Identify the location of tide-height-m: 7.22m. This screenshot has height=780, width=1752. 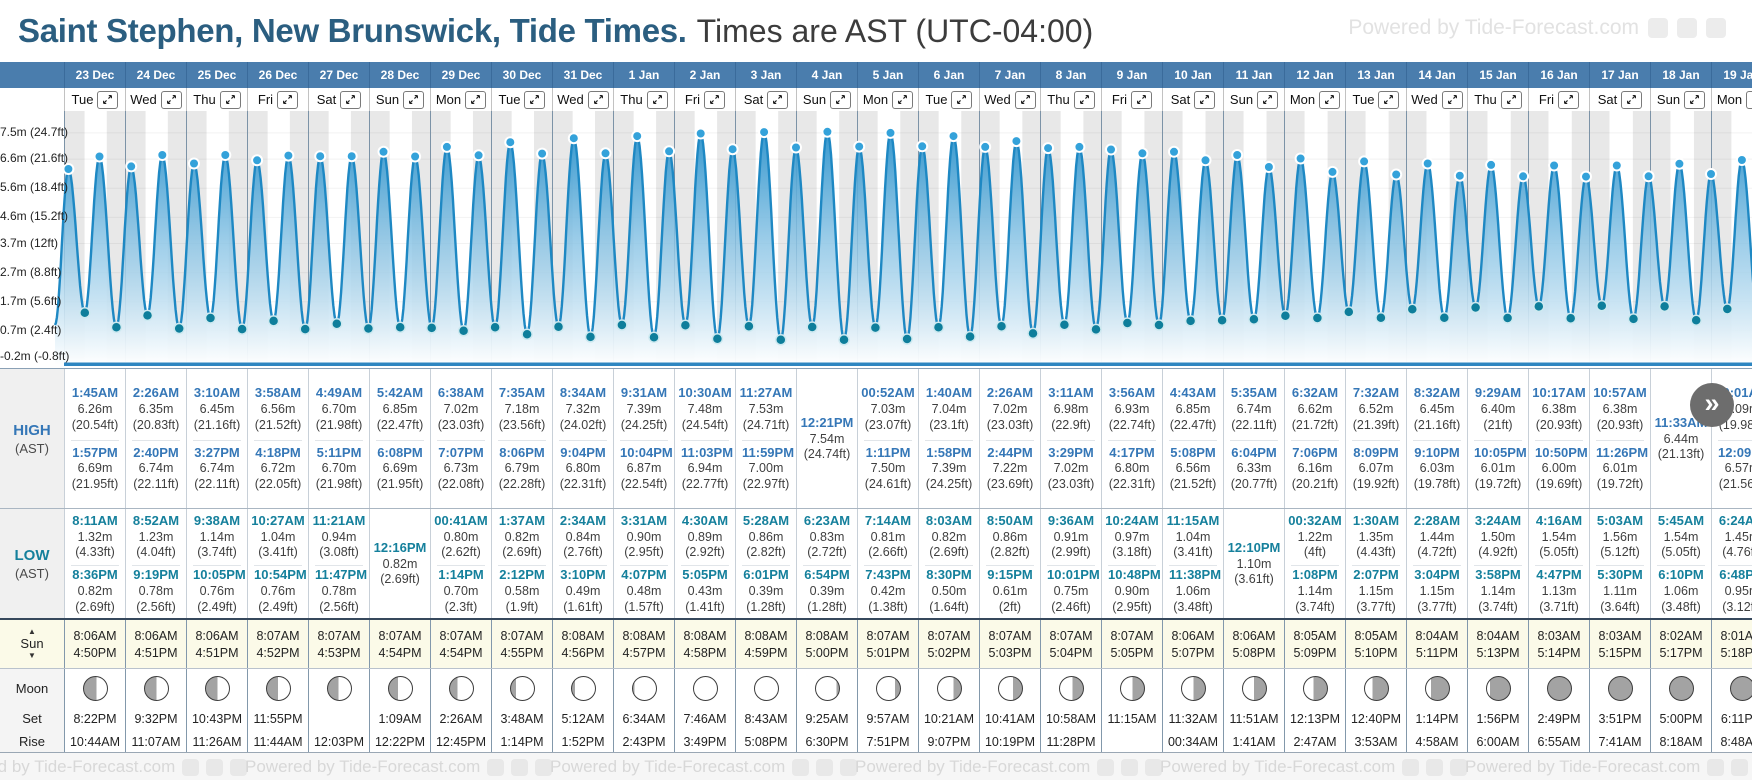
(1010, 468).